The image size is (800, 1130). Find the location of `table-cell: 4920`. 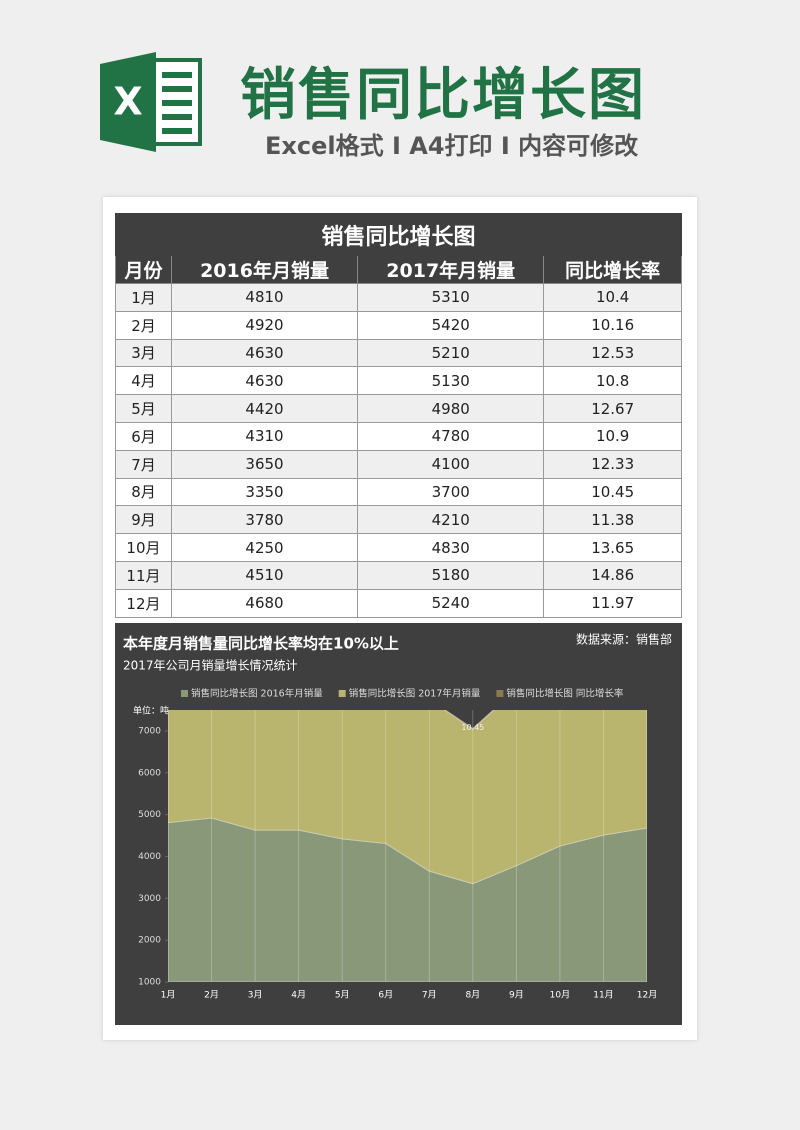

table-cell: 4920 is located at coordinates (264, 325).